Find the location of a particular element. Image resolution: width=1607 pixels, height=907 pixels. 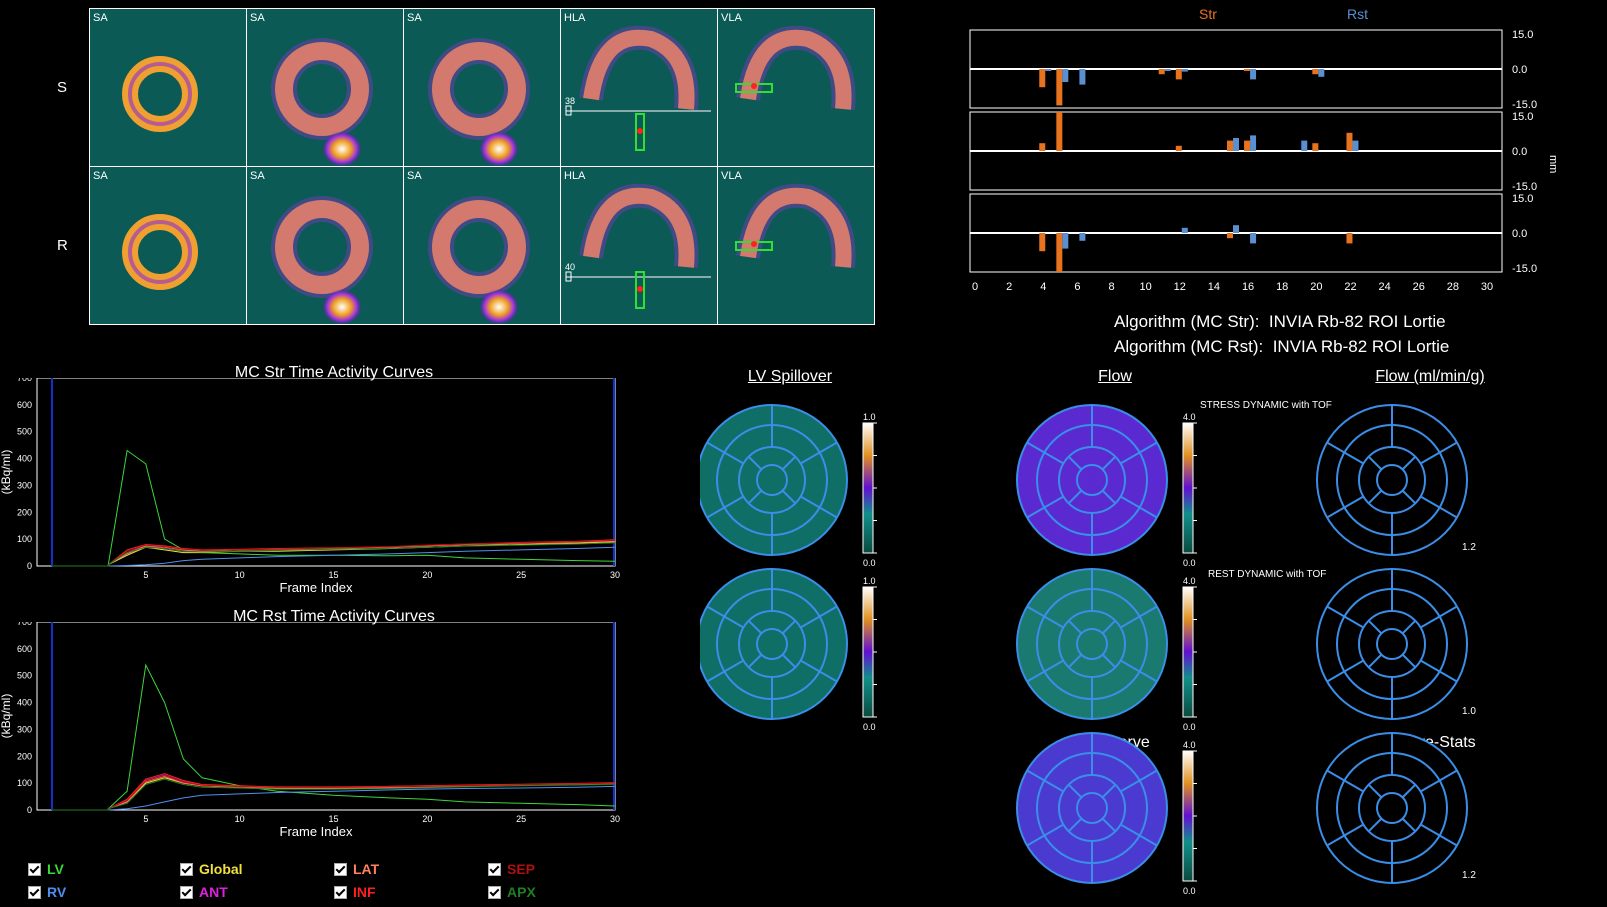

reserve-map is located at coordinates (1092, 808).